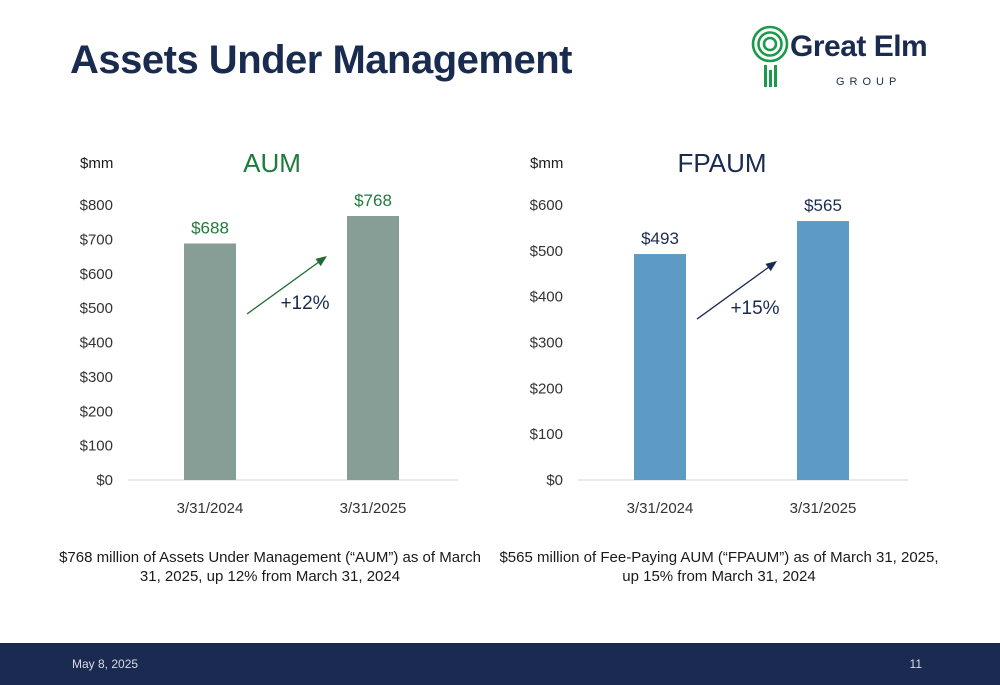  What do you see at coordinates (321, 60) in the screenshot?
I see `page-title: Assets Under Management` at bounding box center [321, 60].